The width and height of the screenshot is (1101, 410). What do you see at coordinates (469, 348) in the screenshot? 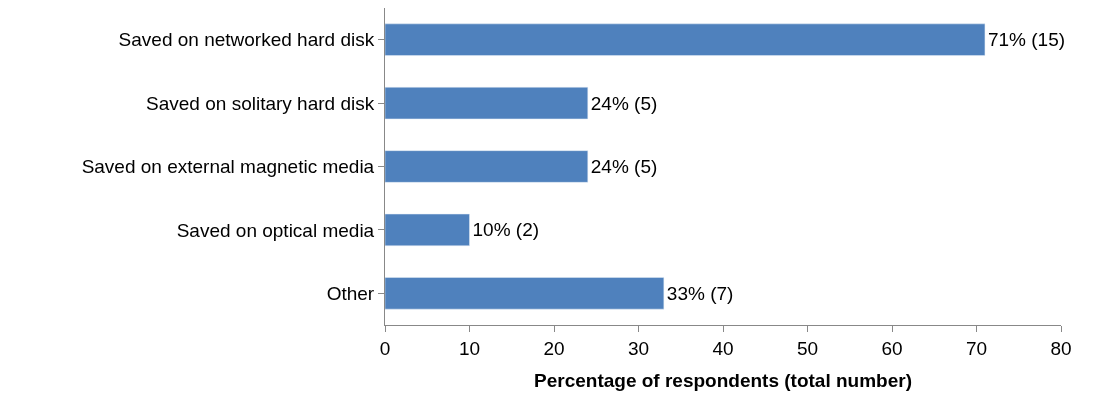
I see `x-tick-label: 10` at bounding box center [469, 348].